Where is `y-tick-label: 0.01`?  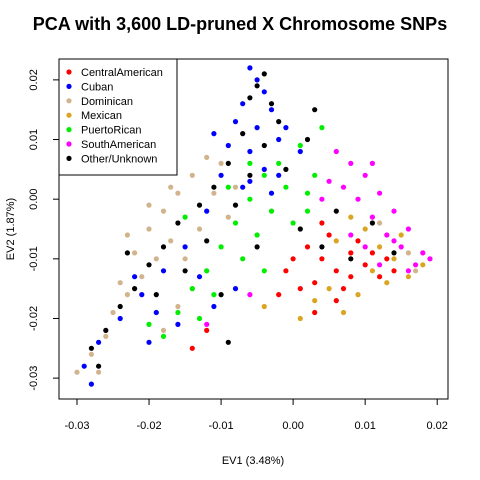
y-tick-label: 0.01 is located at coordinates (34, 139).